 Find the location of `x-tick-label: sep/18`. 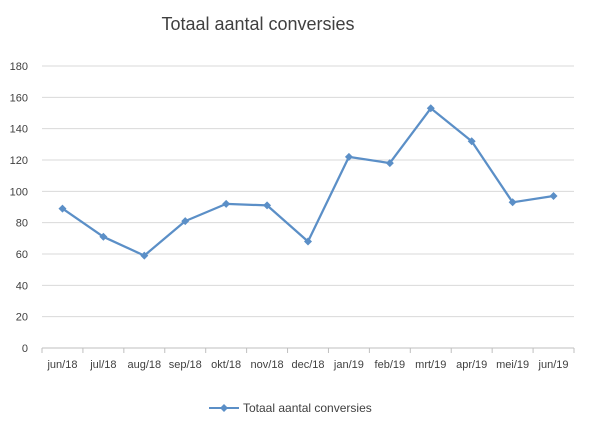

x-tick-label: sep/18 is located at coordinates (185, 365).